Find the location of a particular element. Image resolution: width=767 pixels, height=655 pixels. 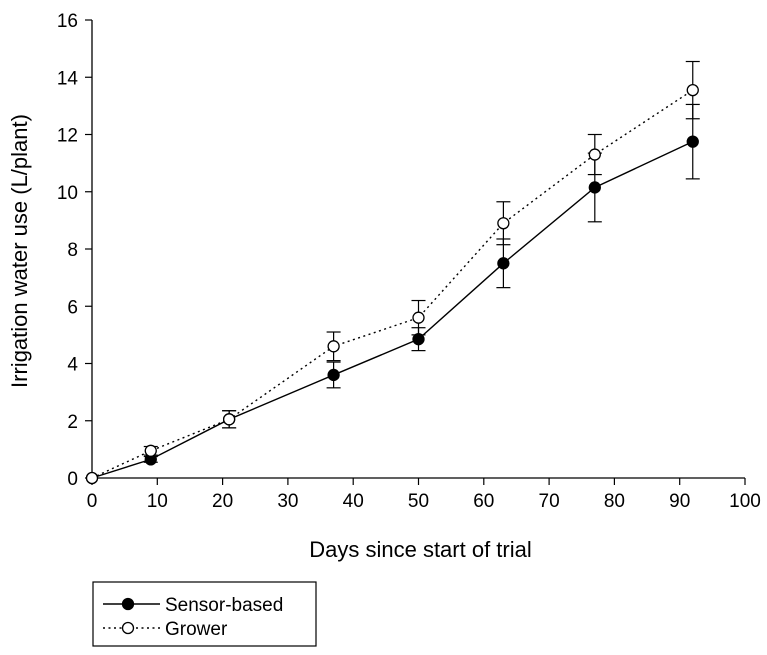

x-tick-label: 0 is located at coordinates (92, 501).